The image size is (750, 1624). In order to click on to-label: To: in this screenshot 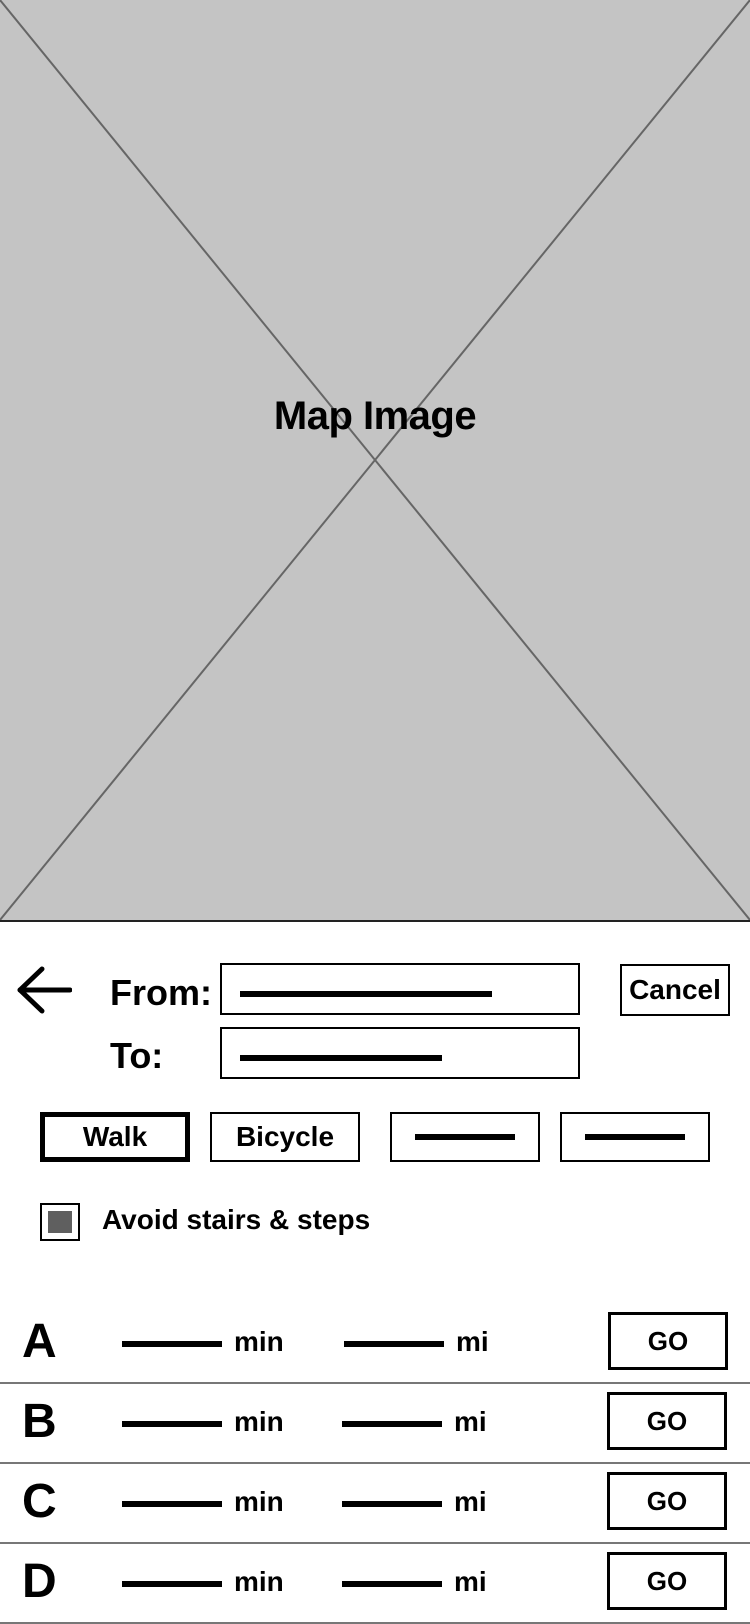, I will do `click(137, 1055)`.